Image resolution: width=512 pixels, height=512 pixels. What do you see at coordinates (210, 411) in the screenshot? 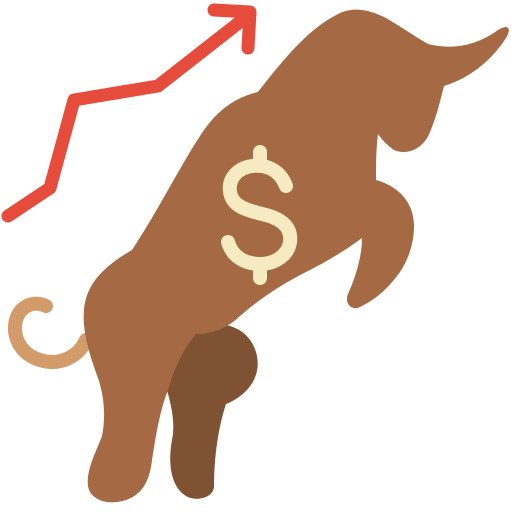
I see `bull-back-leg` at bounding box center [210, 411].